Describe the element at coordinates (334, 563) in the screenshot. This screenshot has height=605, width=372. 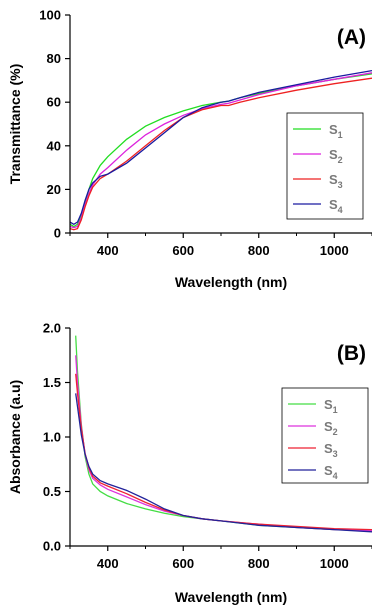
I see `panel-b-x-tick-label-3: 1000` at that location.